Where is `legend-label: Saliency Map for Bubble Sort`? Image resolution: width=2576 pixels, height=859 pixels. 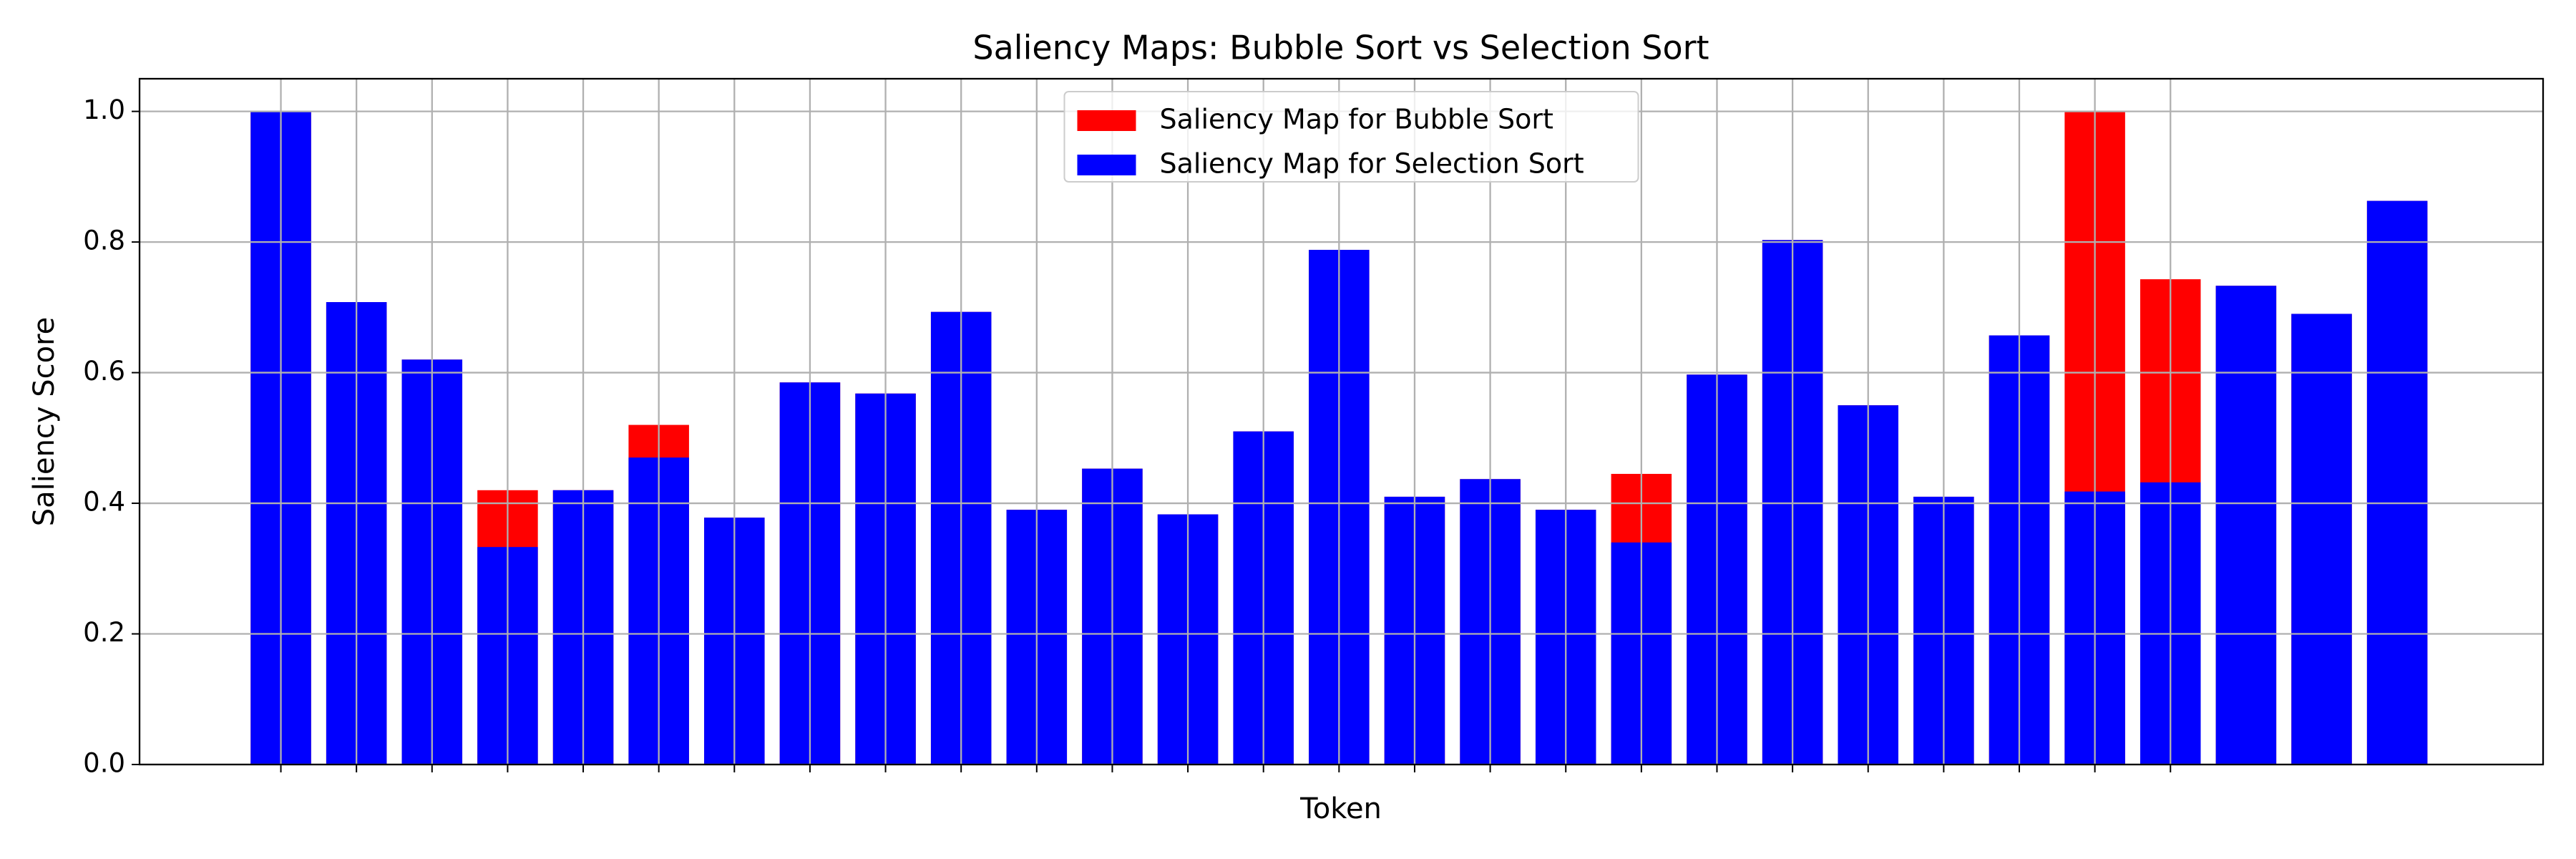
legend-label: Saliency Map for Bubble Sort is located at coordinates (1356, 119).